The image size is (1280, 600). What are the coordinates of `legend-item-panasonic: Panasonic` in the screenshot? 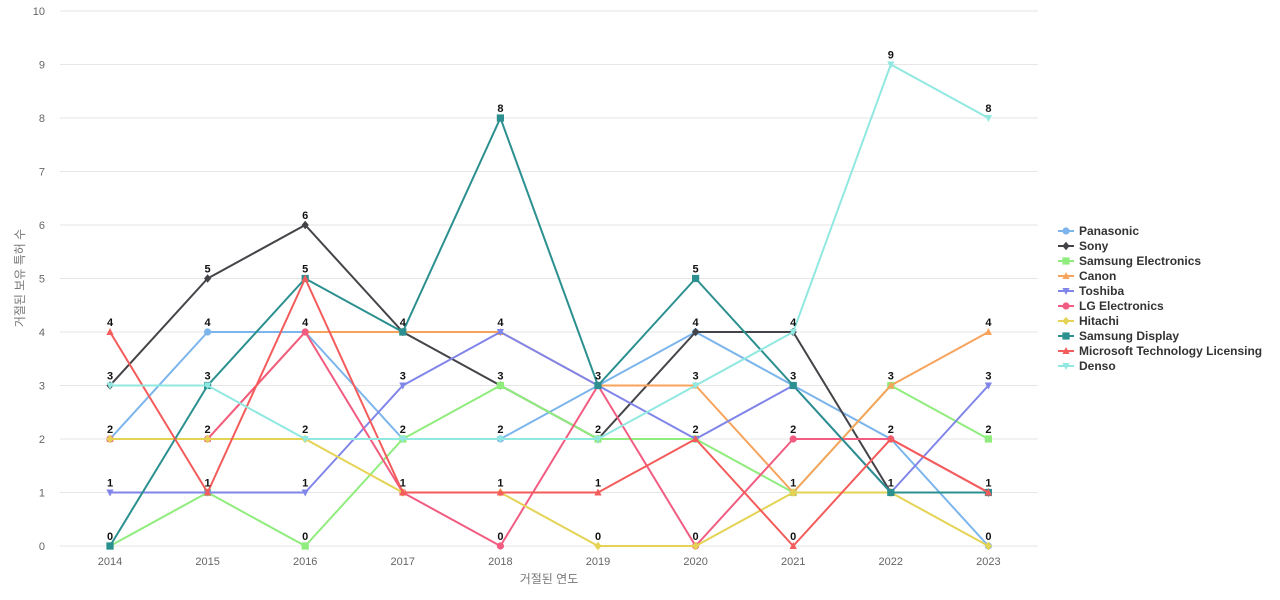 It's located at (1098, 231).